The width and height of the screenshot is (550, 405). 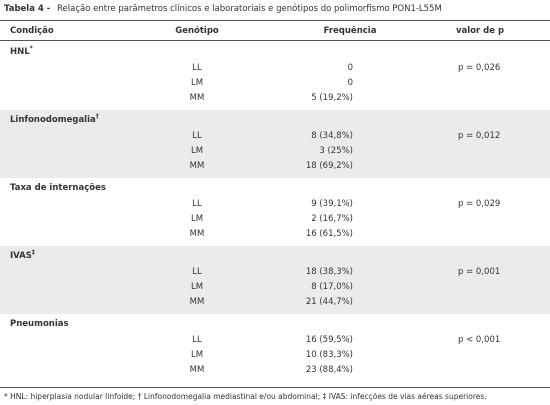 I want to click on condition-name: Taxa de internações, so click(x=58, y=188).